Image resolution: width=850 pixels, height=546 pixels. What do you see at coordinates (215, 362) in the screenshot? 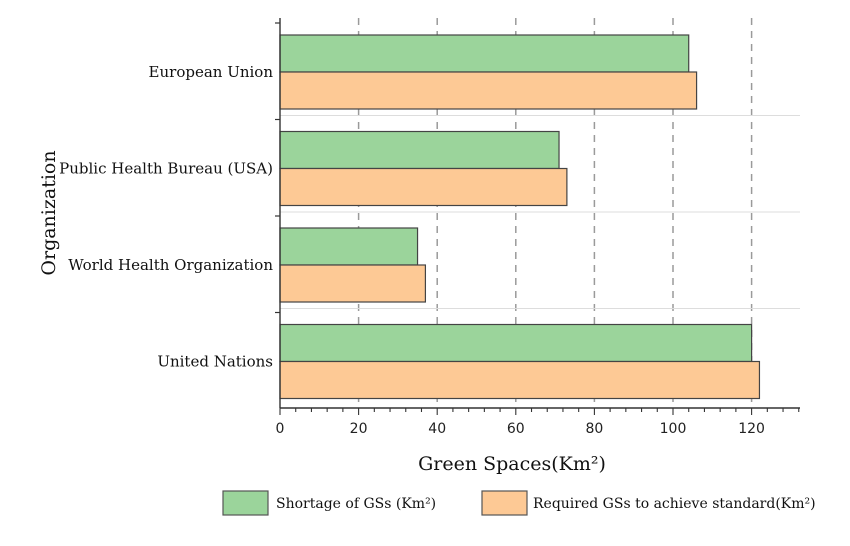
I see `category-label: United Nations` at bounding box center [215, 362].